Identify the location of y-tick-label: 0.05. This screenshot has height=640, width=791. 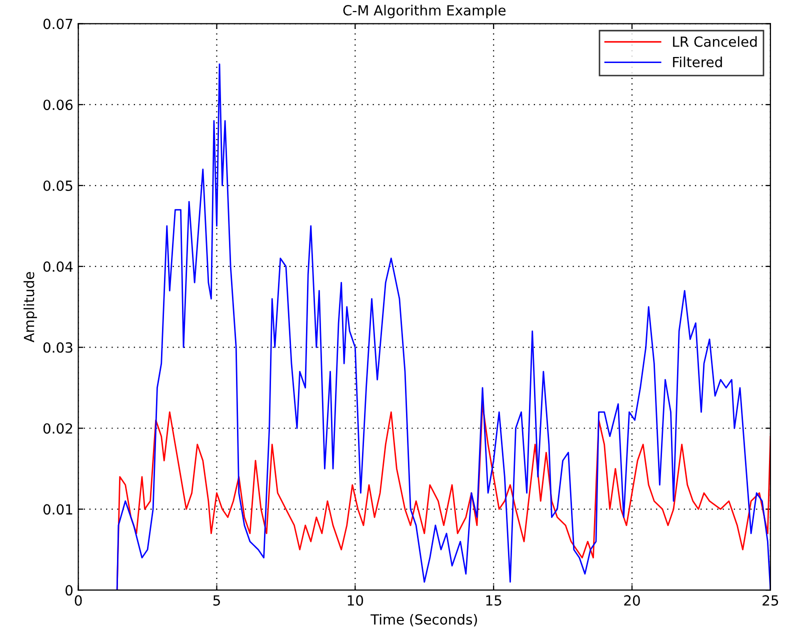
(57, 185).